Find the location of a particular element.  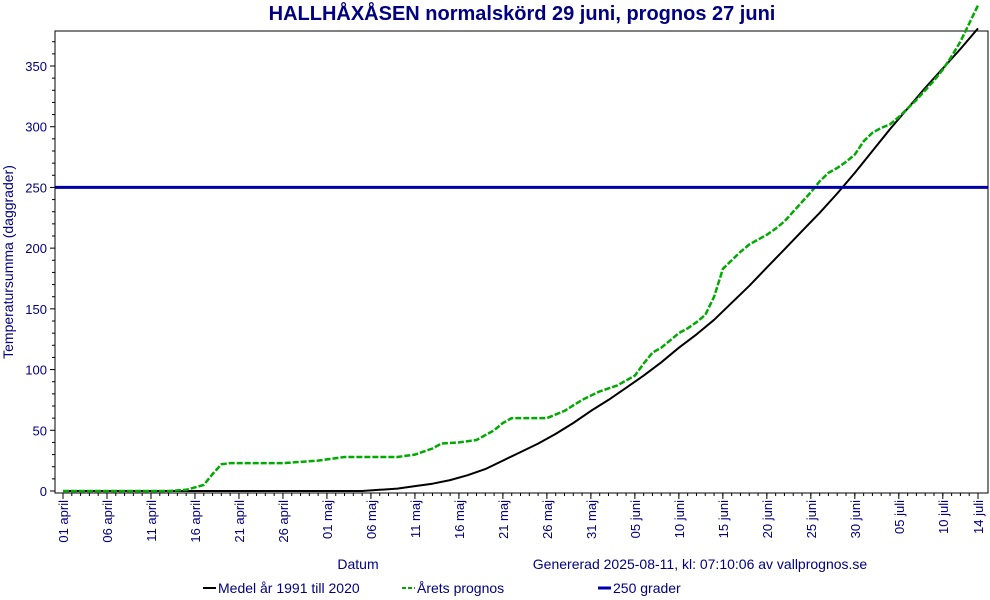

y-tick-label: 350 is located at coordinates (36, 66).